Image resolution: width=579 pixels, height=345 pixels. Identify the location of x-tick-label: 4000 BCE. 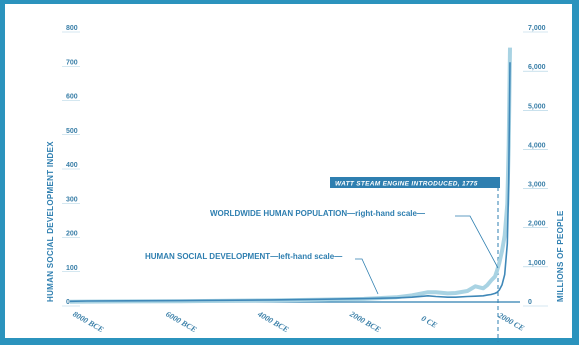
(272, 321).